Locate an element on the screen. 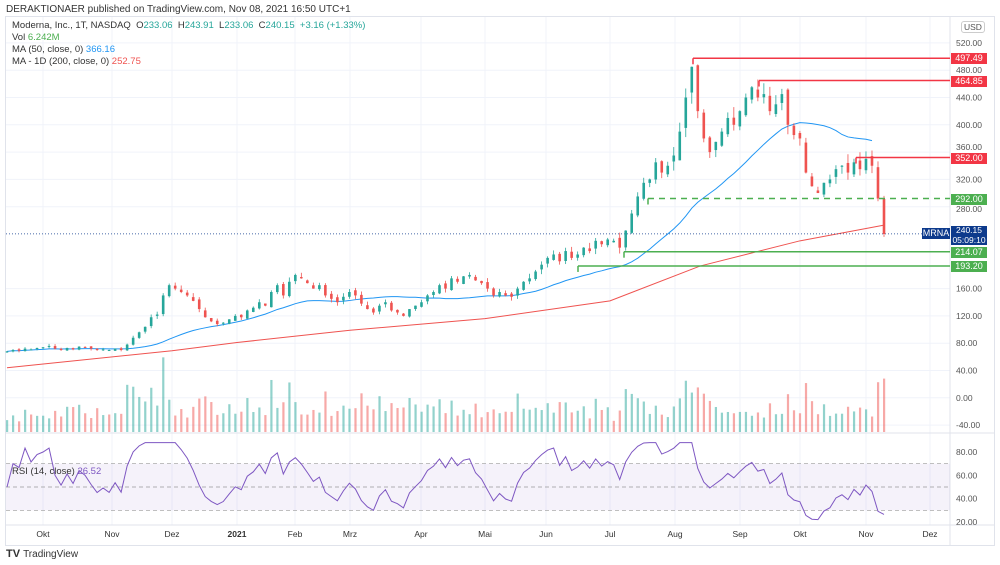 Image resolution: width=1000 pixels, height=565 pixels. volume-legend: Vol 6.242M is located at coordinates (36, 37).